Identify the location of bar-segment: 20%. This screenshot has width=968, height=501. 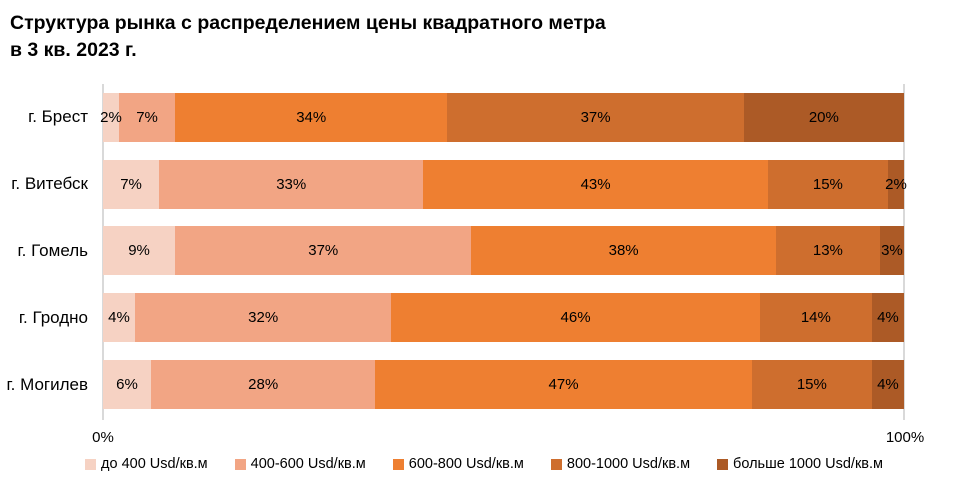
(823, 117).